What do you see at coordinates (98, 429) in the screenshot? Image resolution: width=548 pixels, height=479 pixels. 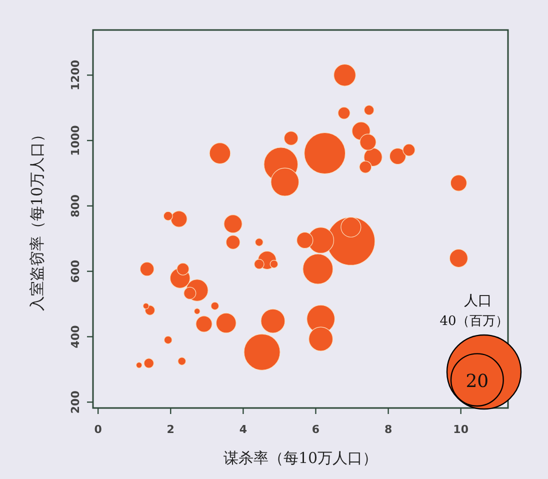 I see `x-tick-label: 0` at bounding box center [98, 429].